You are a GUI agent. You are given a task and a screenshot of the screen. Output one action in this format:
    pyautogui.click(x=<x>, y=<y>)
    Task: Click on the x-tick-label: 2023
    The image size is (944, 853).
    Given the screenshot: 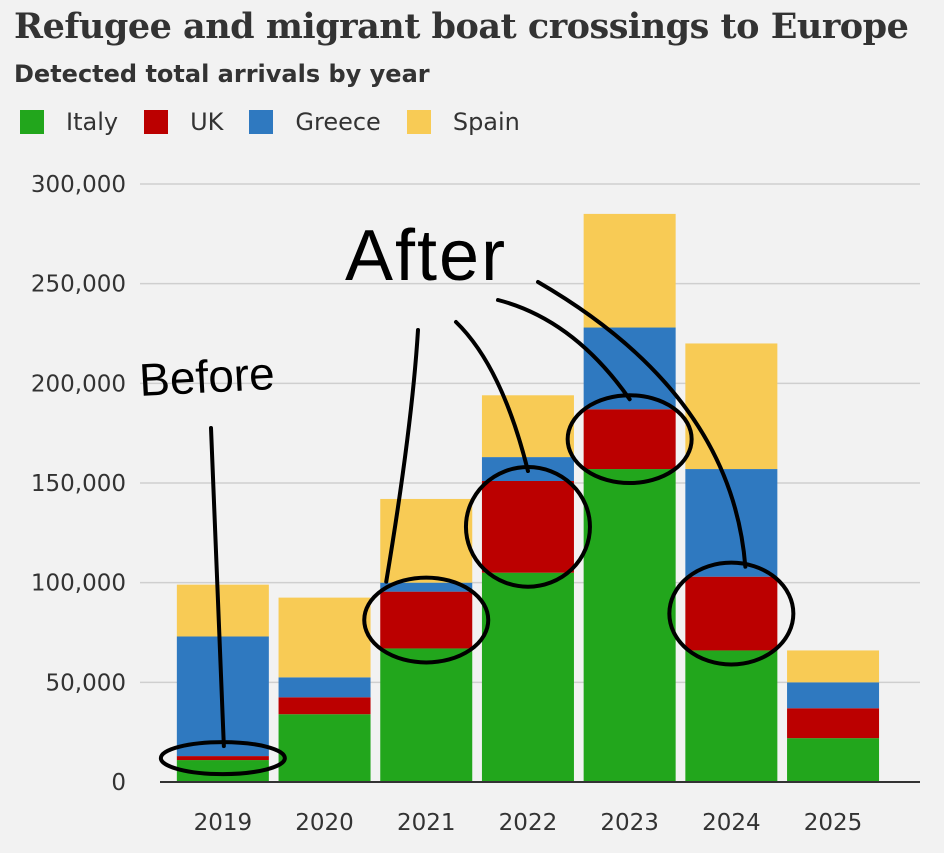 What is the action you would take?
    pyautogui.click(x=629, y=823)
    